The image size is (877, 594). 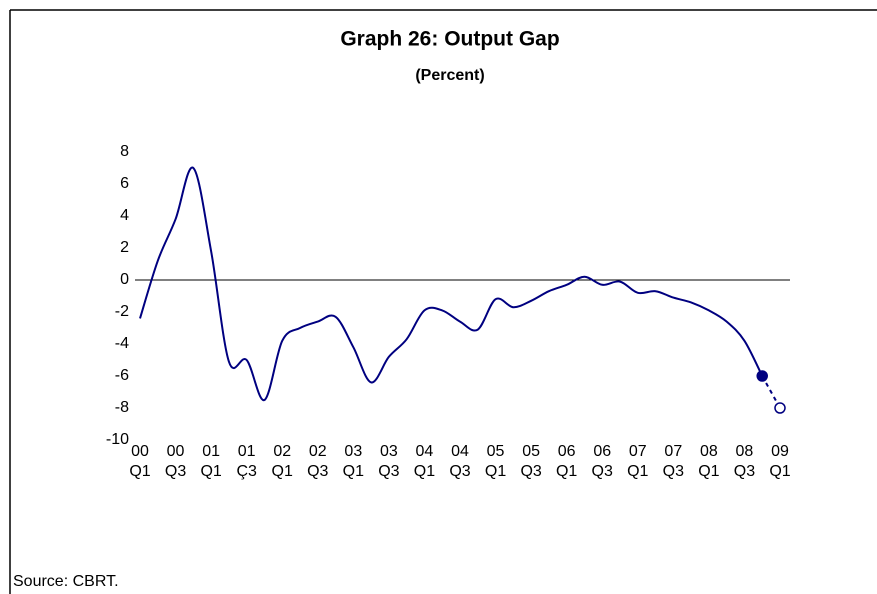 I want to click on y-tick-label: 8, so click(x=124, y=151).